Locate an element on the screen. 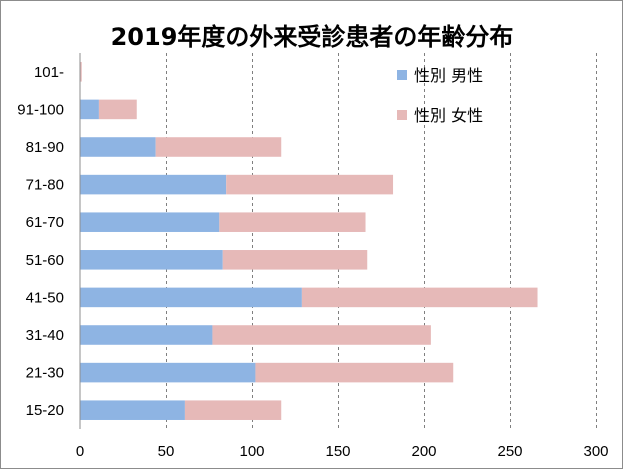  x-tick-label: 50 is located at coordinates (166, 451).